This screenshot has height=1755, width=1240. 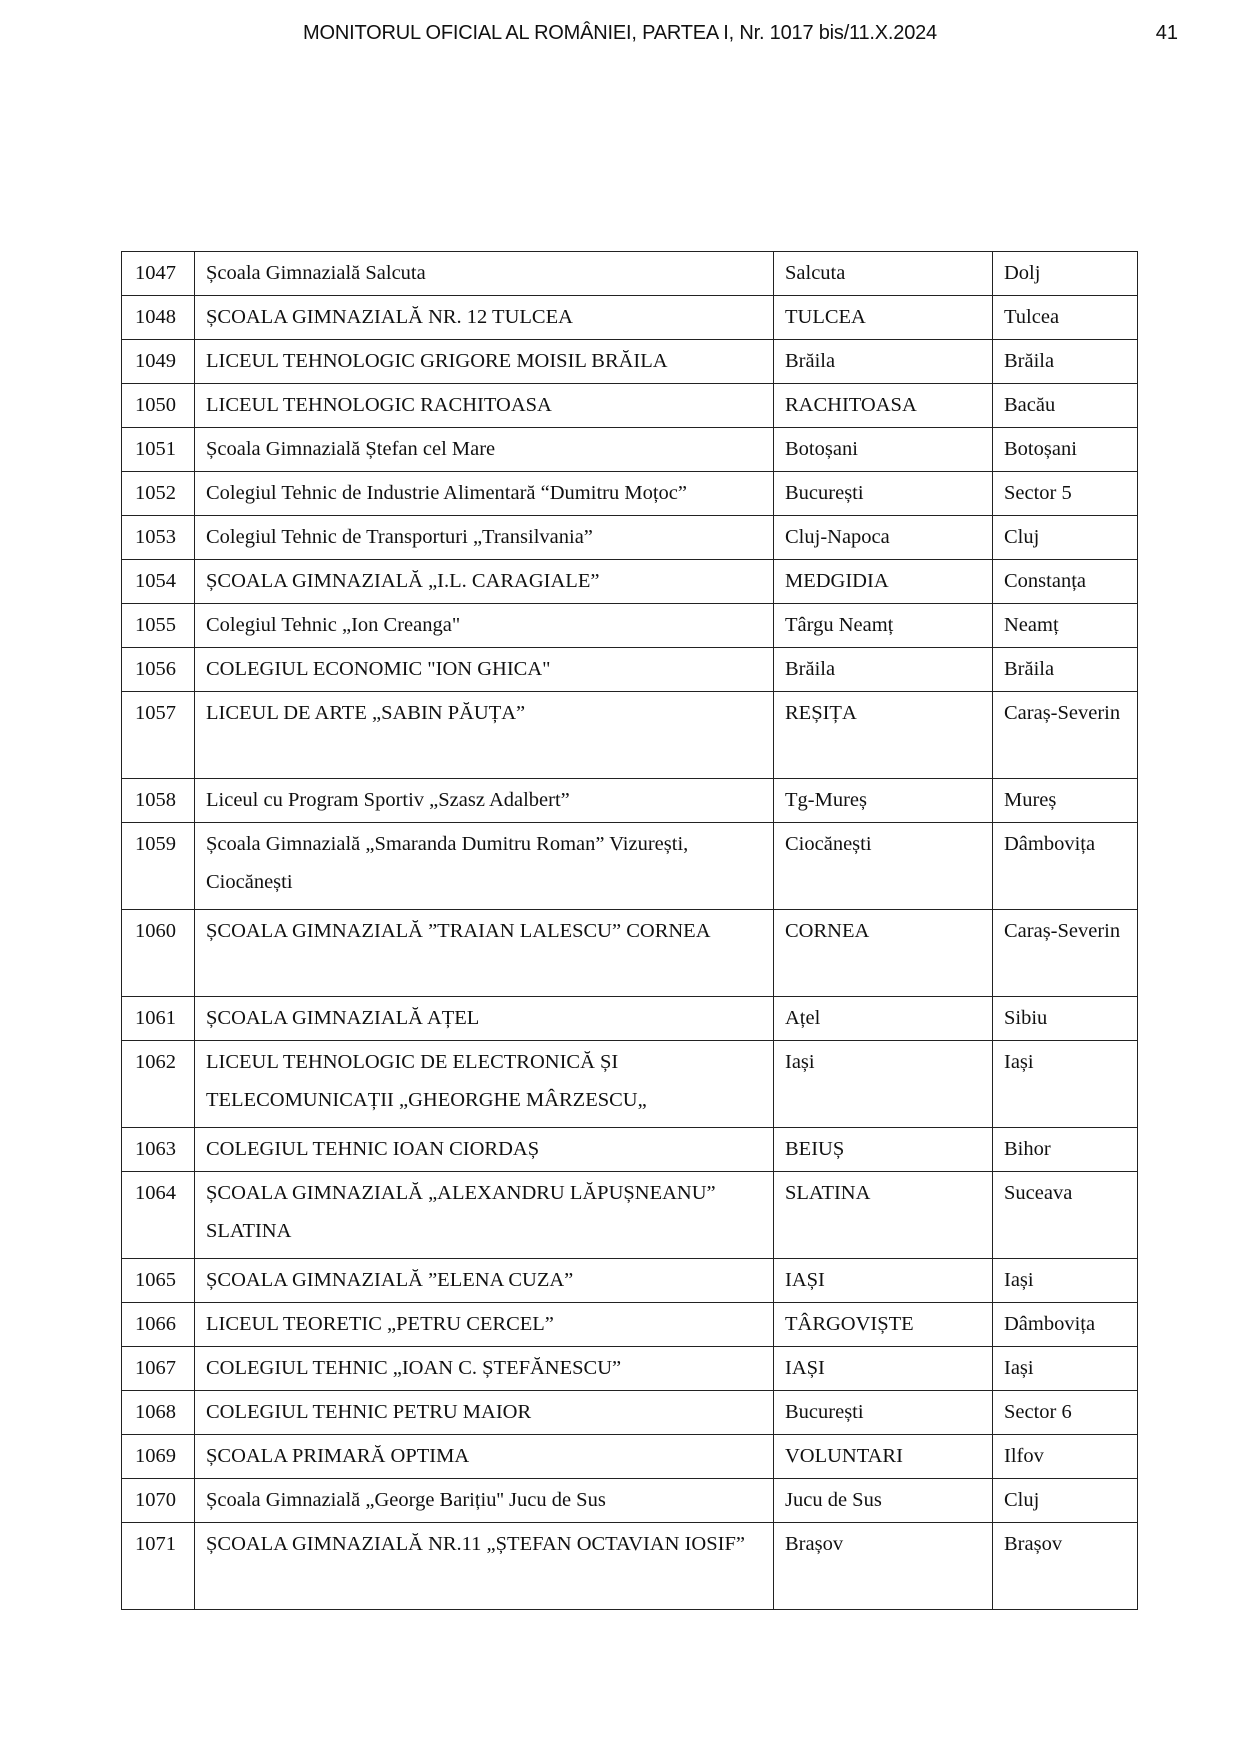 What do you see at coordinates (1065, 405) in the screenshot?
I see `county-cell: Bacău` at bounding box center [1065, 405].